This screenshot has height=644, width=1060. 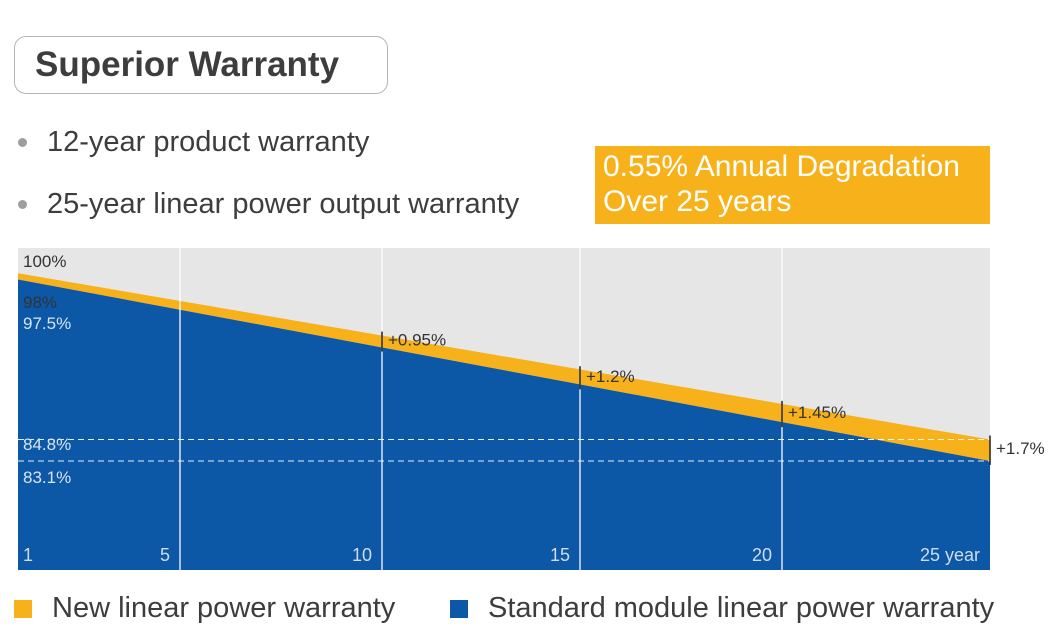 I want to click on title-box: Superior Warranty, so click(x=201, y=65).